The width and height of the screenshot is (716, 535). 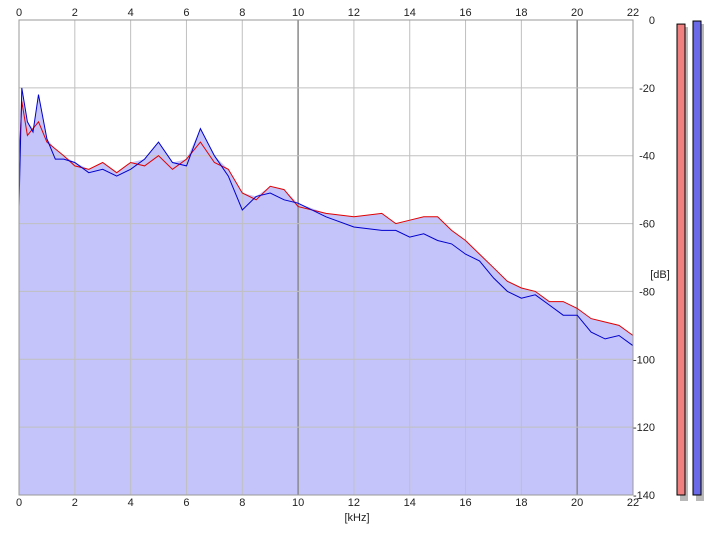 I want to click on x-axis-label: [kHz], so click(x=356, y=518).